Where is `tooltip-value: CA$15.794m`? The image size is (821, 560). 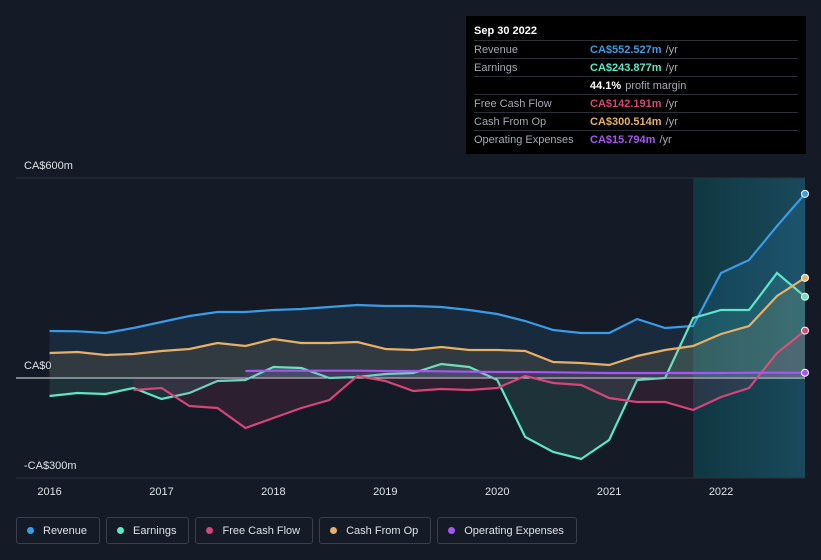 tooltip-value: CA$15.794m is located at coordinates (623, 139).